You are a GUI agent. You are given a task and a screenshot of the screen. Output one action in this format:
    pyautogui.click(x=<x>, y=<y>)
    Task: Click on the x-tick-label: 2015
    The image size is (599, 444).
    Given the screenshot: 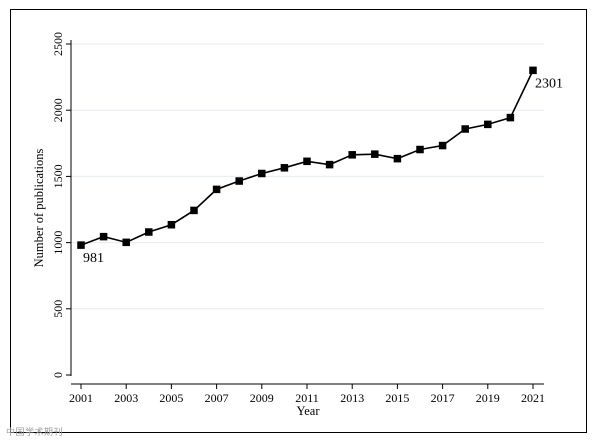 What is the action you would take?
    pyautogui.click(x=397, y=398)
    